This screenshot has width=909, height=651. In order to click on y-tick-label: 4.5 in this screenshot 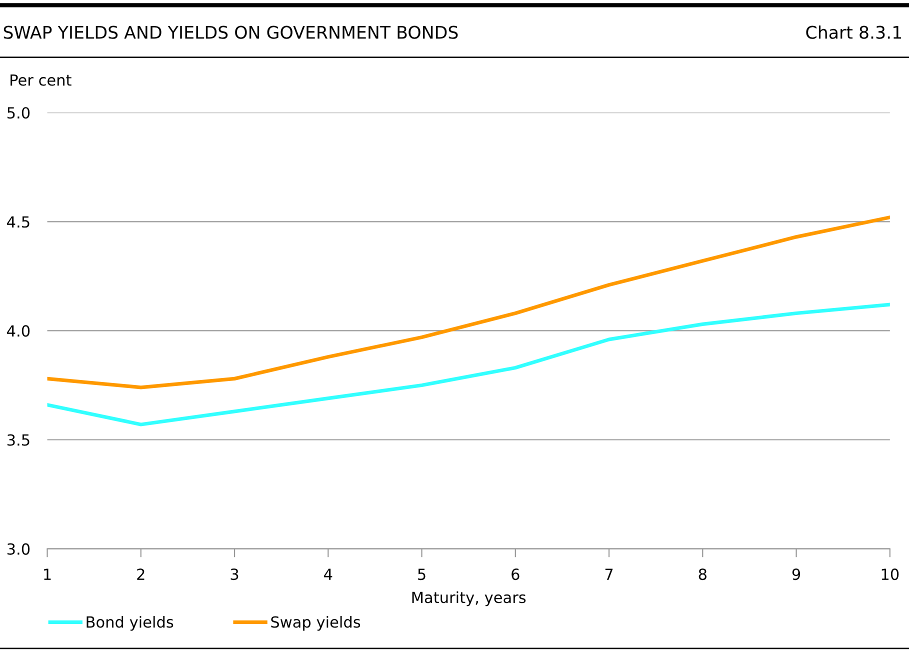, I will do `click(18, 222)`.